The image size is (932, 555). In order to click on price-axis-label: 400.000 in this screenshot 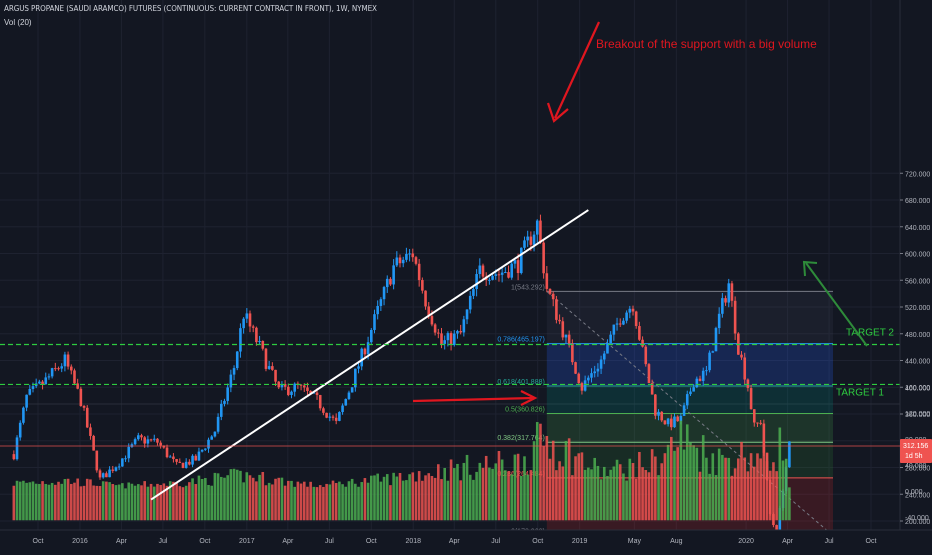, I will do `click(917, 388)`.